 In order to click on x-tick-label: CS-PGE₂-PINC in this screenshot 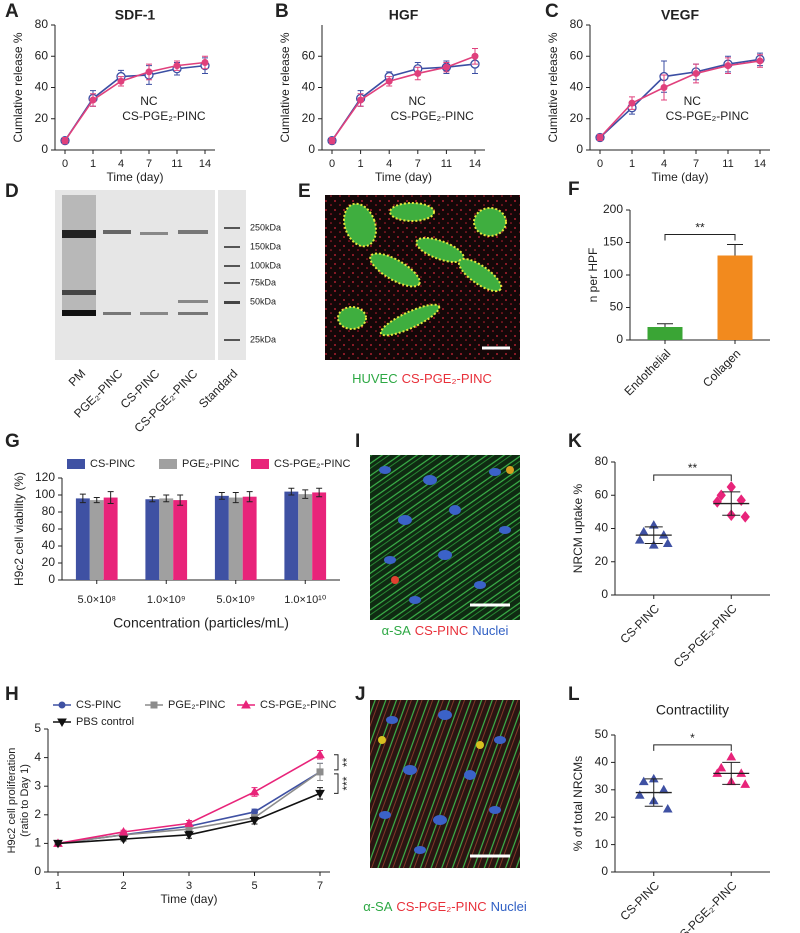, I will do `click(705, 905)`.